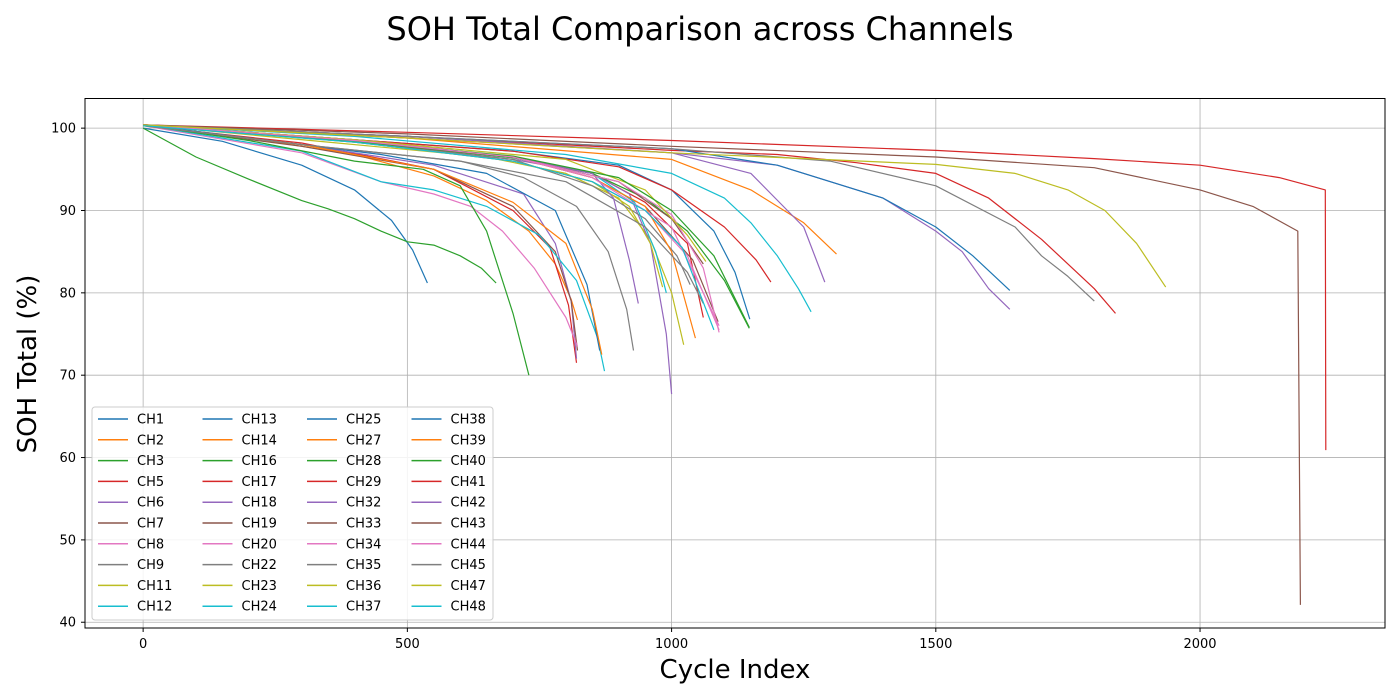 The width and height of the screenshot is (1400, 700). I want to click on legend-label: CH25, so click(363, 420).